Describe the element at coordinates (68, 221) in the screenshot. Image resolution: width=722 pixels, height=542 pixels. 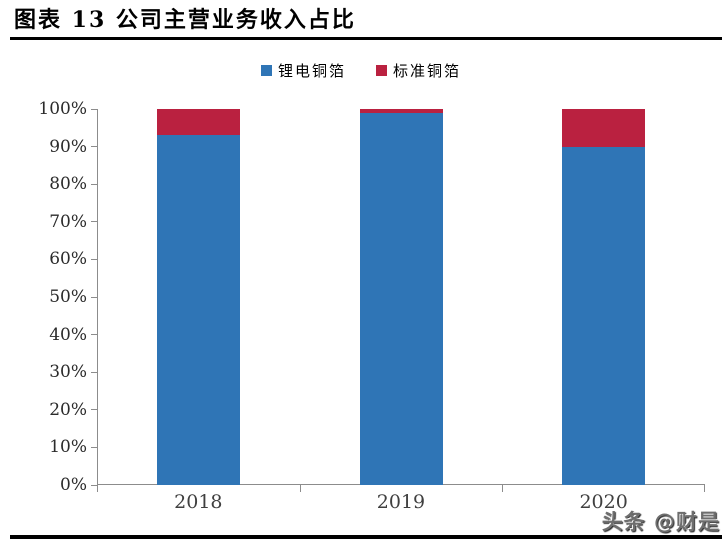
I see `y-axis-tick-label: 70%` at that location.